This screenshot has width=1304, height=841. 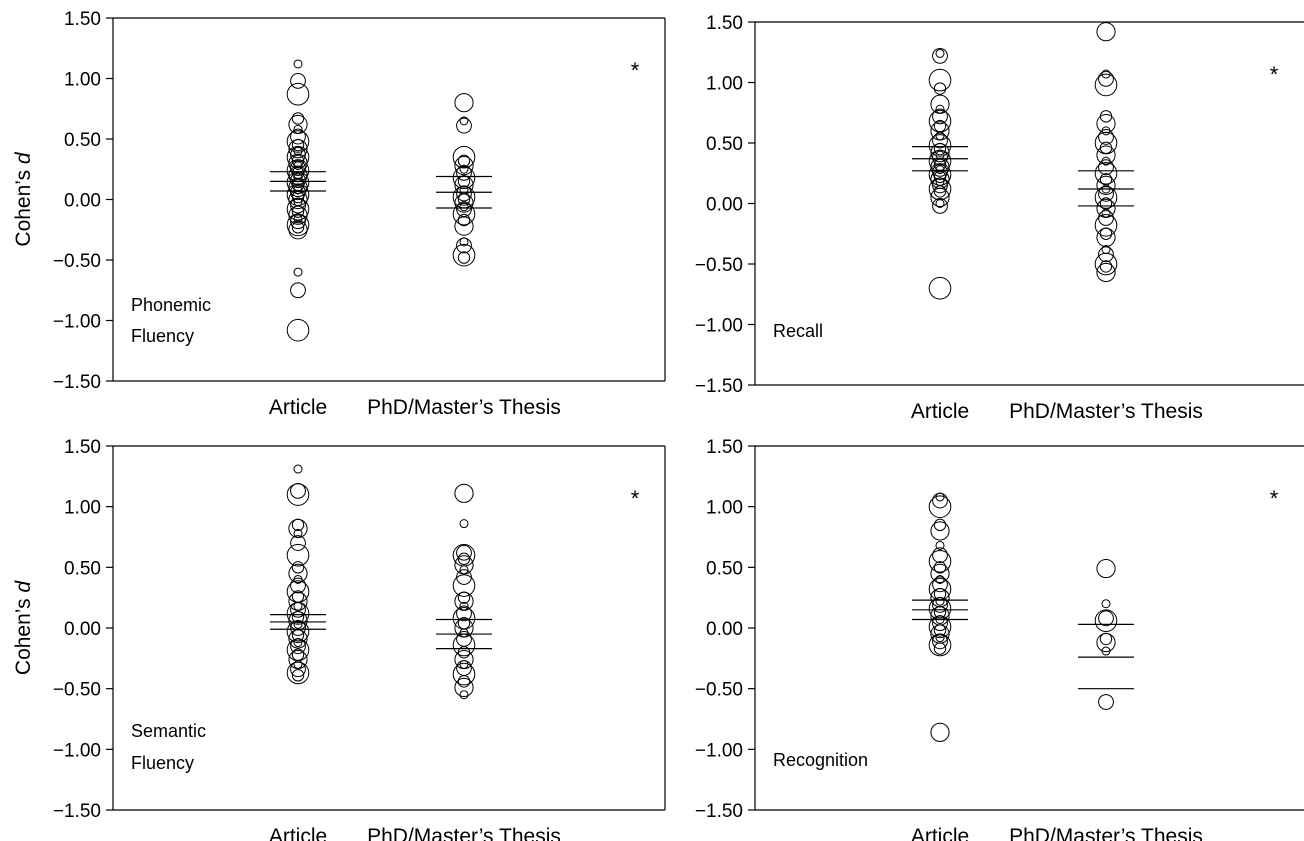 What do you see at coordinates (82, 568) in the screenshot?
I see `y-tick-label: 0.50` at bounding box center [82, 568].